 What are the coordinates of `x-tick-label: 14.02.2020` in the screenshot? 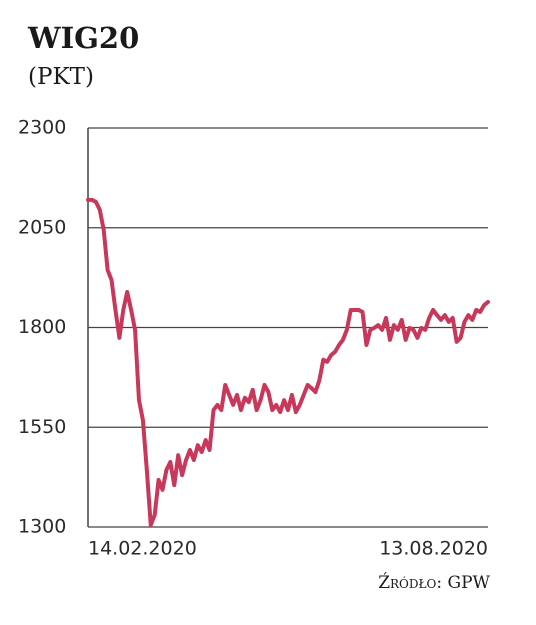 It's located at (142, 549).